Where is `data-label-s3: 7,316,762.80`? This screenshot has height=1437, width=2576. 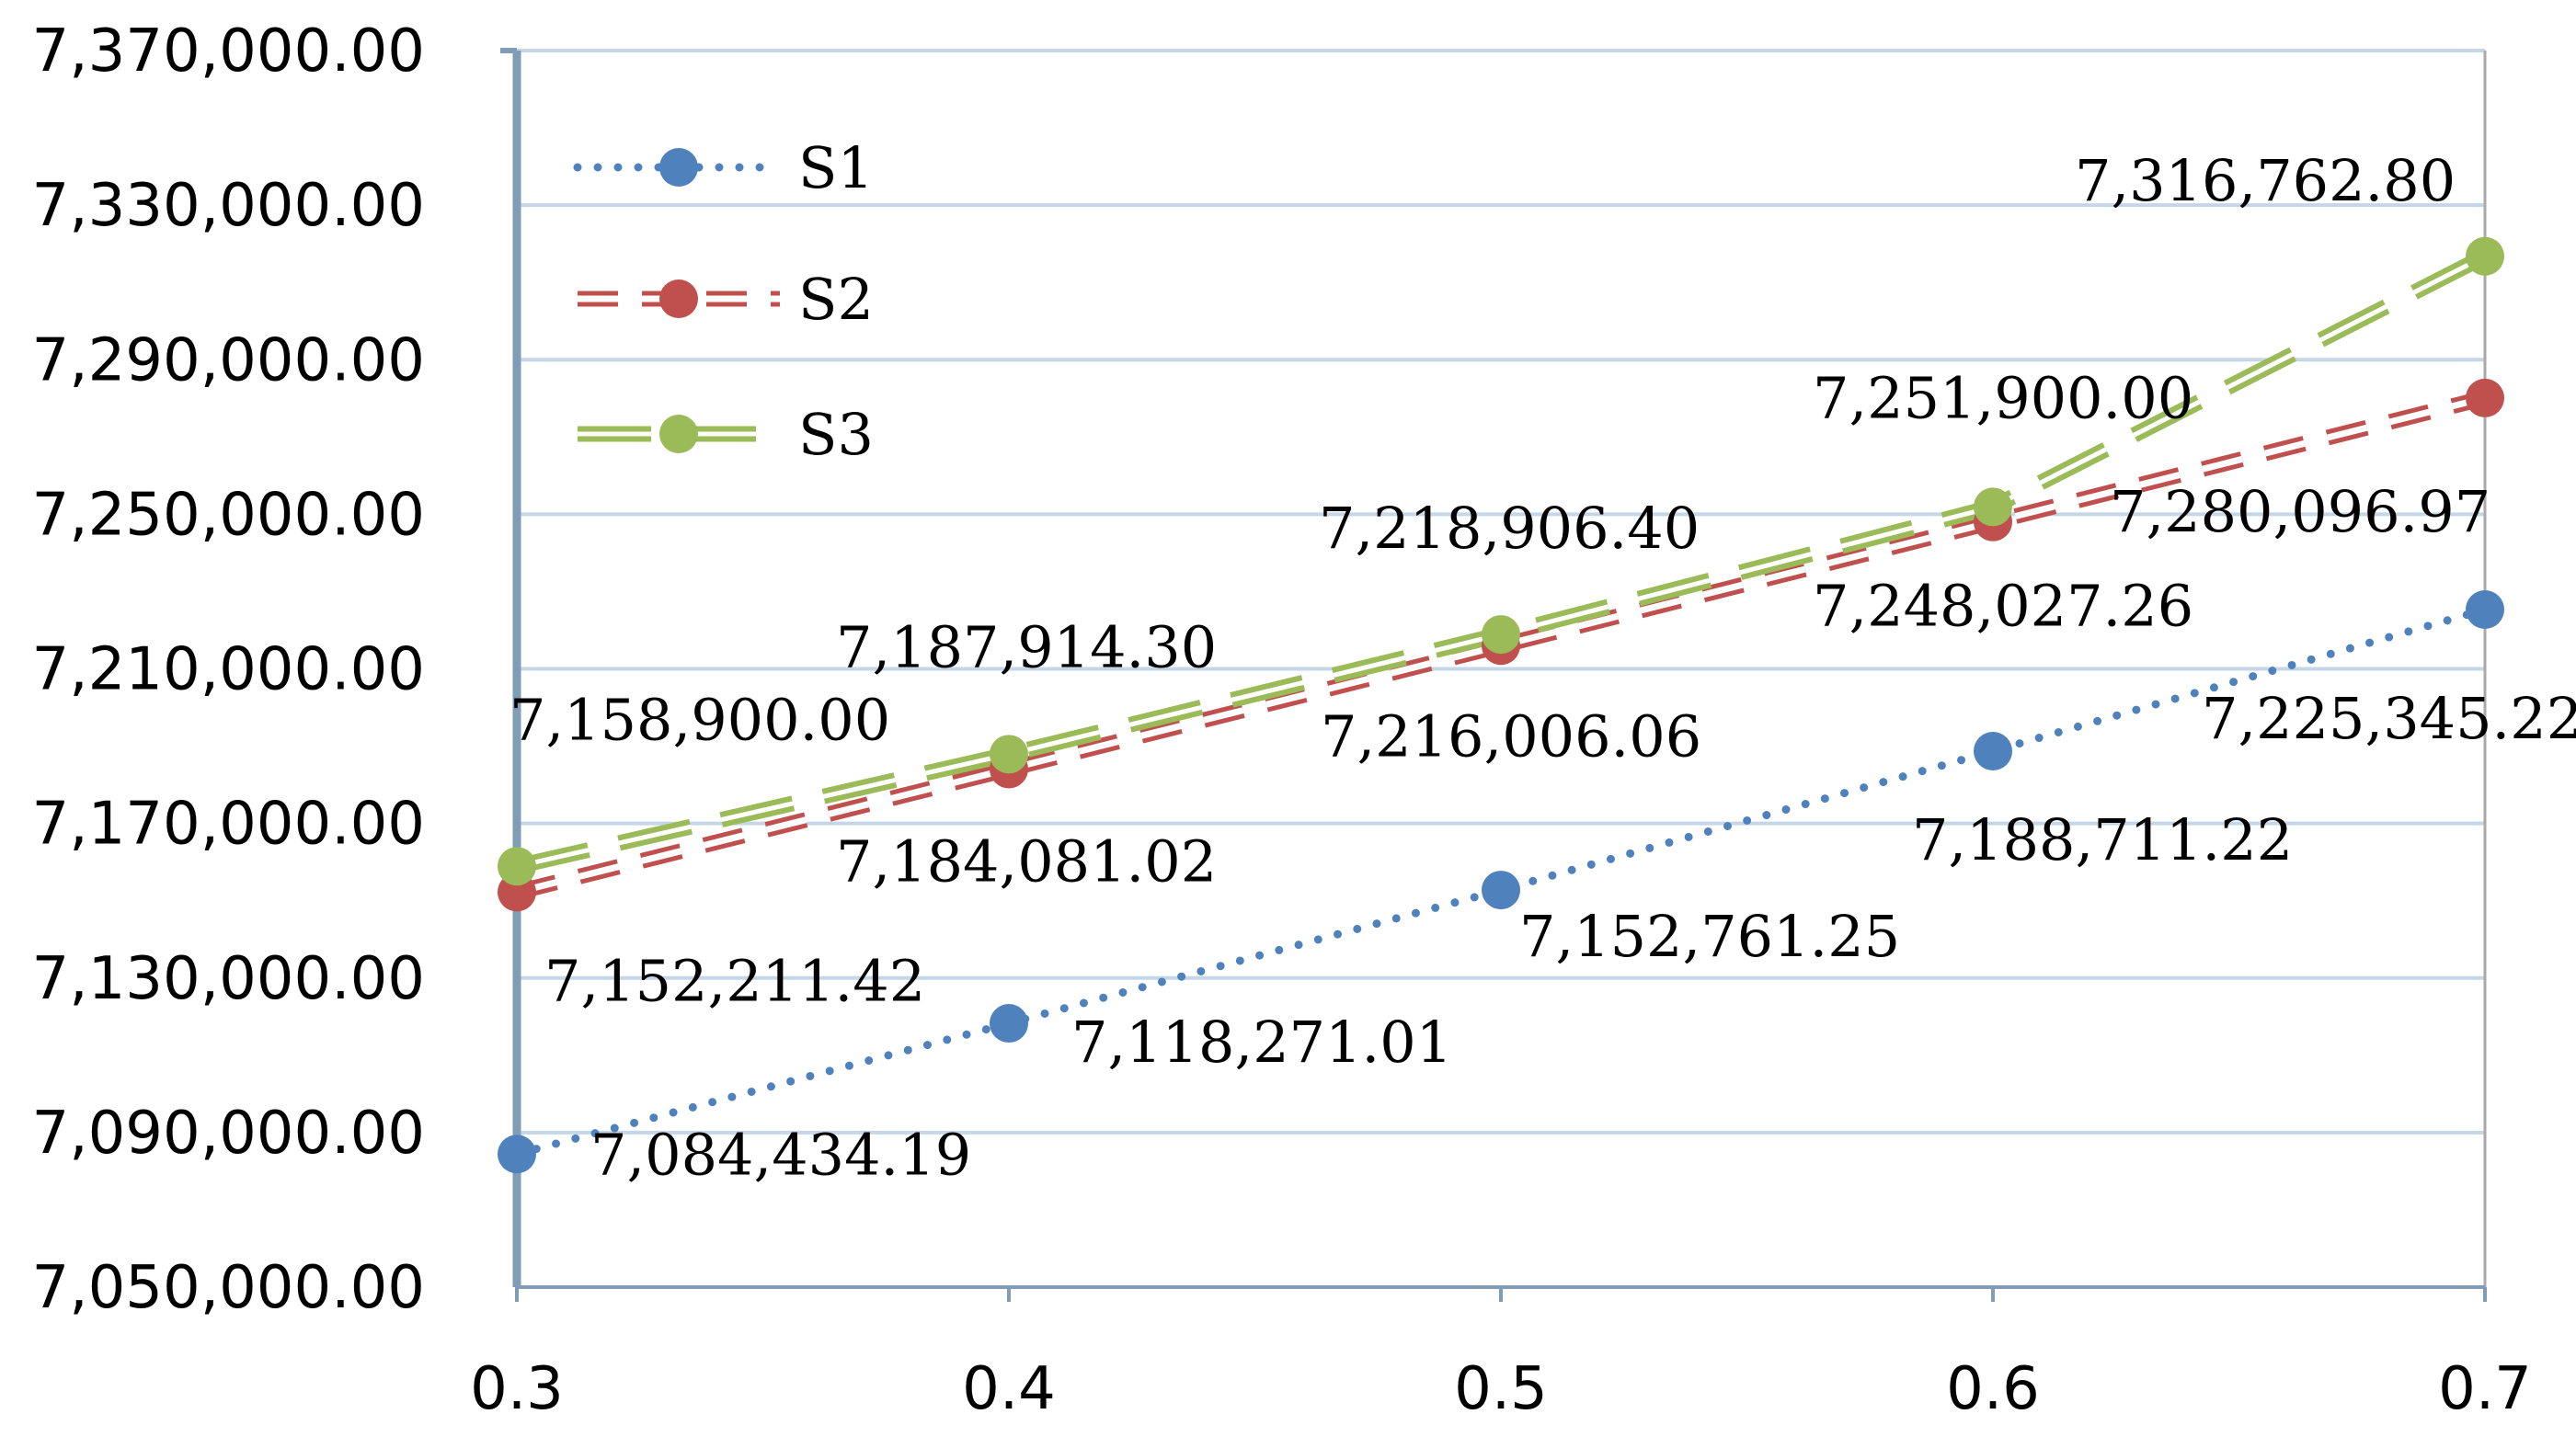 data-label-s3: 7,316,762.80 is located at coordinates (2265, 180).